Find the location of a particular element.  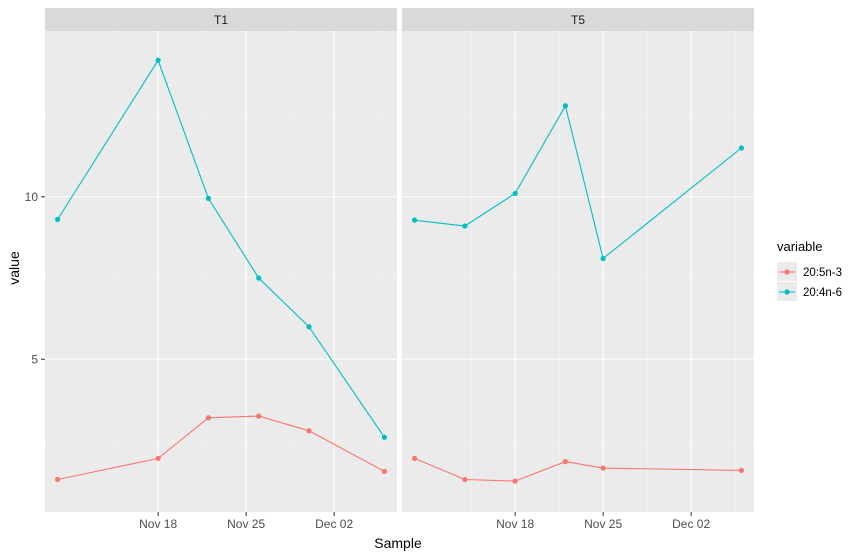

y-axis-title: value is located at coordinates (14, 268).